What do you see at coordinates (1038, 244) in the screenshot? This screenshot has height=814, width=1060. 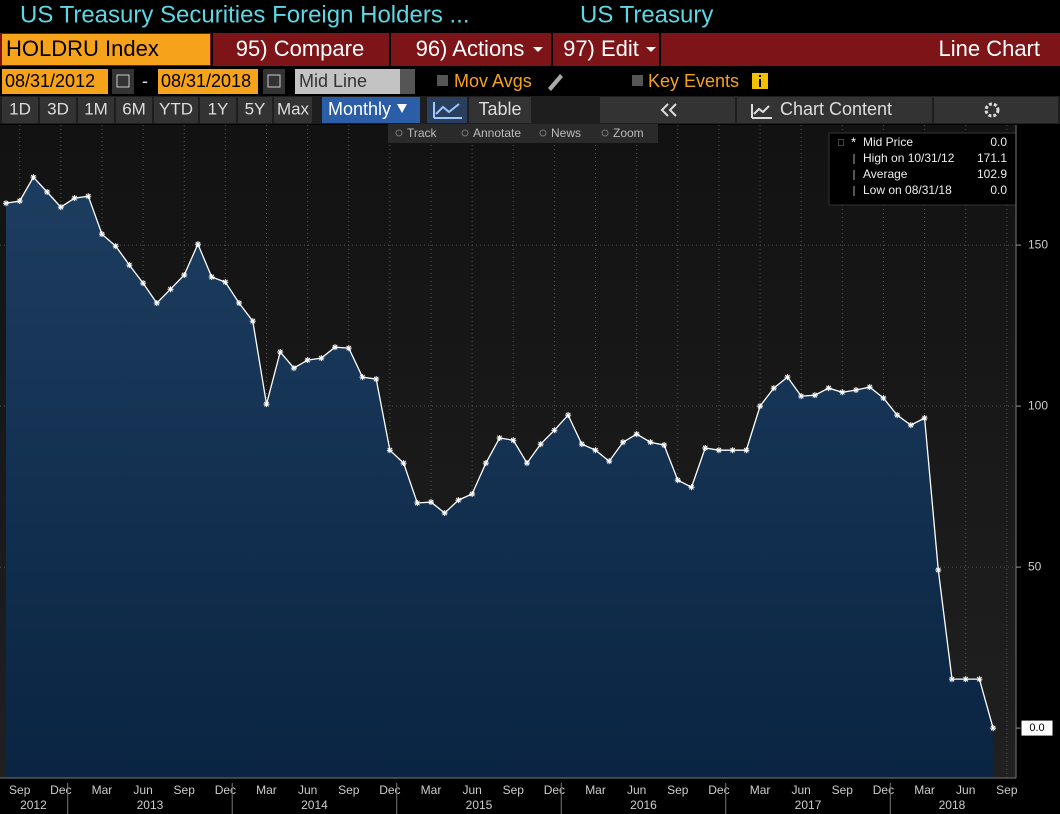 I see `y-tick-label: 150` at bounding box center [1038, 244].